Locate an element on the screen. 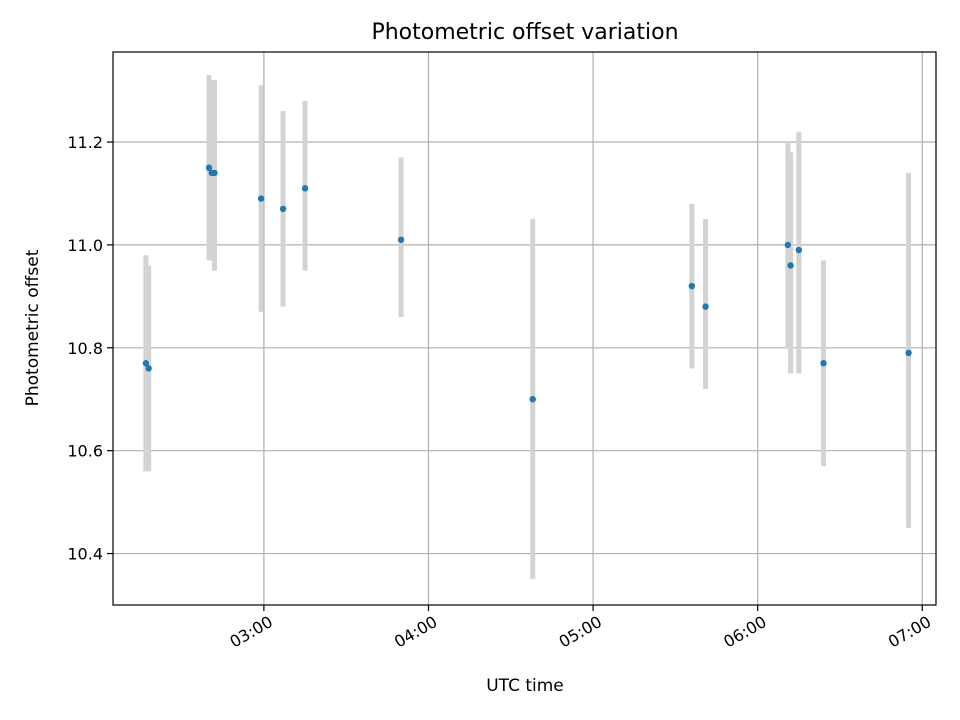 The width and height of the screenshot is (960, 720). x-tick-label: 04:00 is located at coordinates (415, 632).